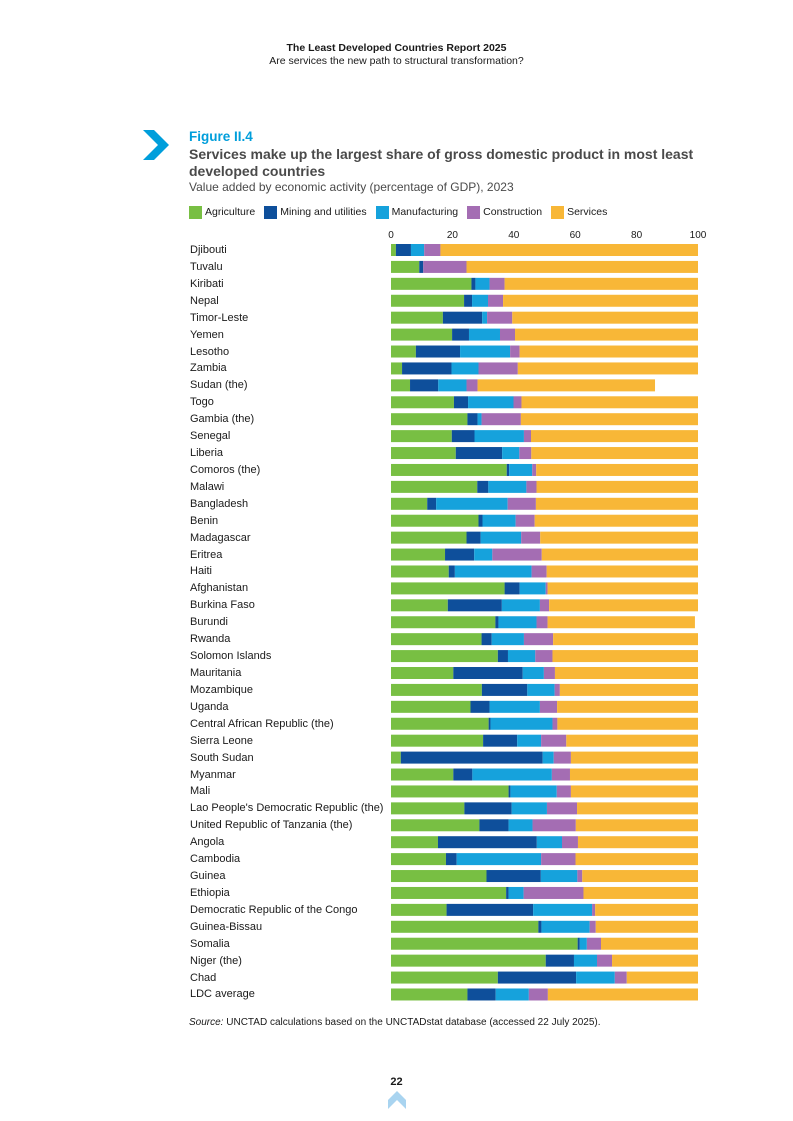  Describe the element at coordinates (271, 825) in the screenshot. I see `category-label: United Republic of Tanzania (the)` at that location.